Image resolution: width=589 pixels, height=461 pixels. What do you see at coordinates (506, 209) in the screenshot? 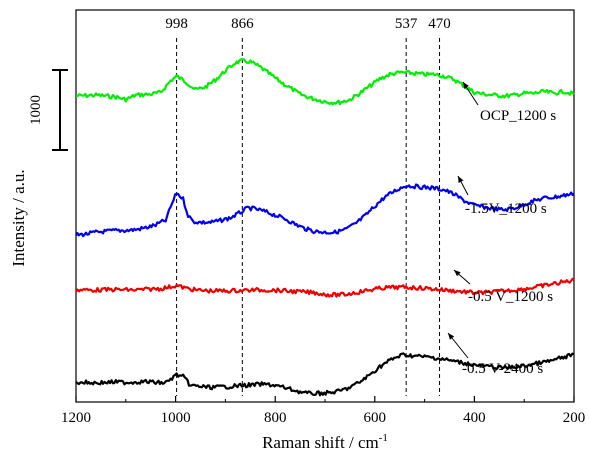
I see `curve-label: -1.5V_1200 s` at bounding box center [506, 209].